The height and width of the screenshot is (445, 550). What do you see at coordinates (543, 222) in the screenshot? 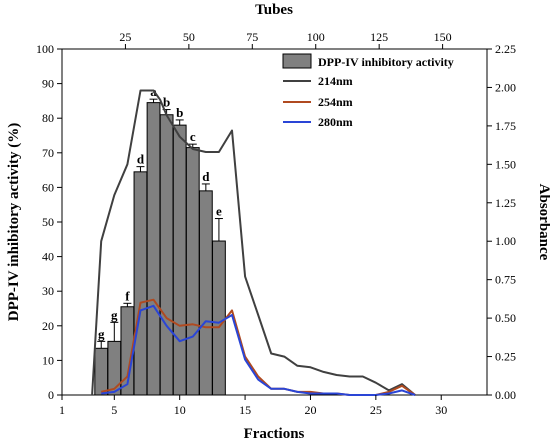
I see `right-axis-title: Absorbance` at bounding box center [543, 222].